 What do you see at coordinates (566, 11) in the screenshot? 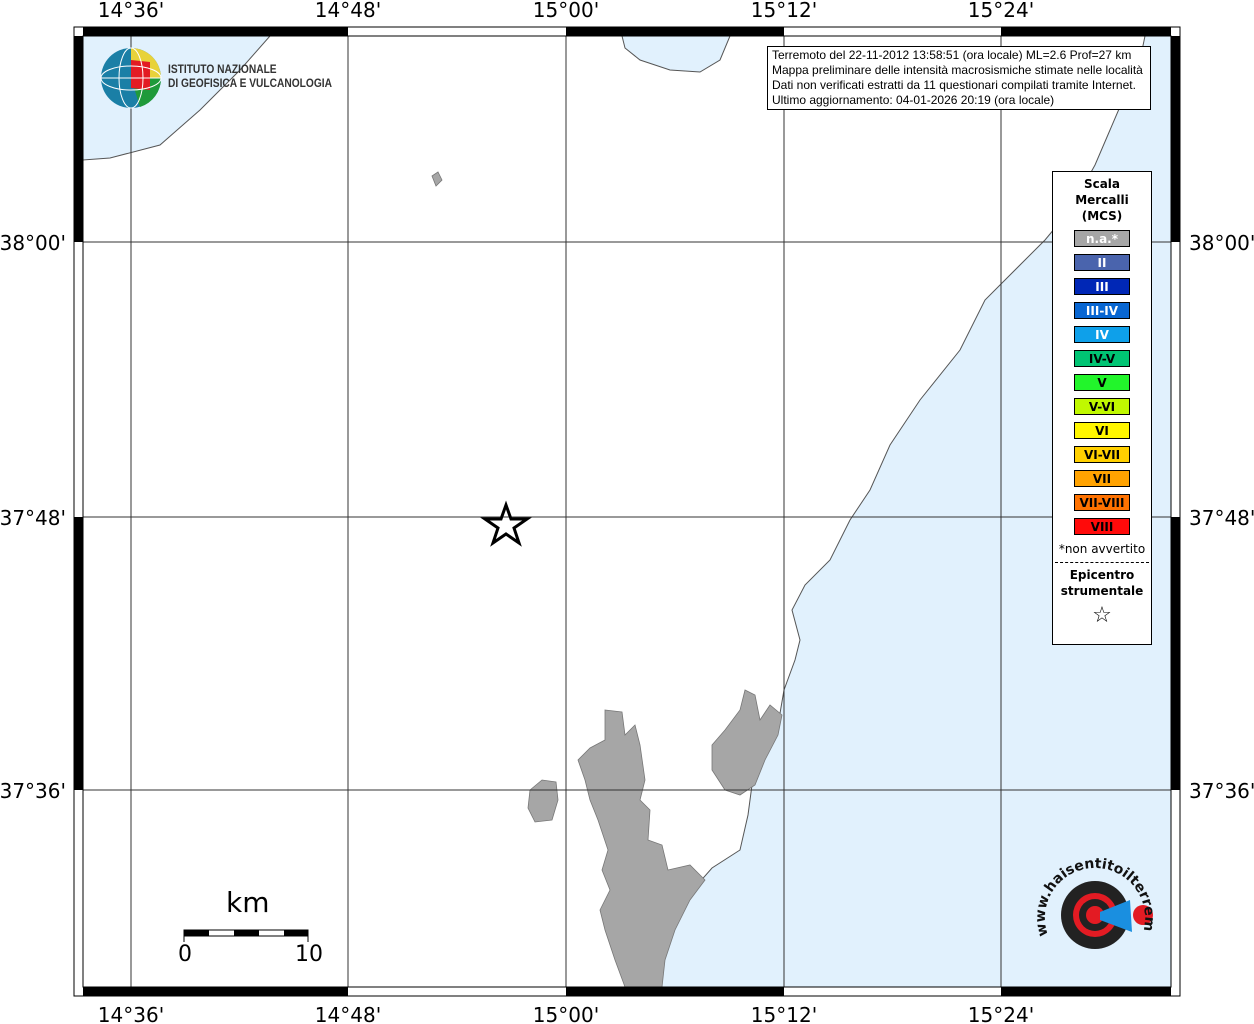
I see `lon-label-top: 15°00'` at bounding box center [566, 11].